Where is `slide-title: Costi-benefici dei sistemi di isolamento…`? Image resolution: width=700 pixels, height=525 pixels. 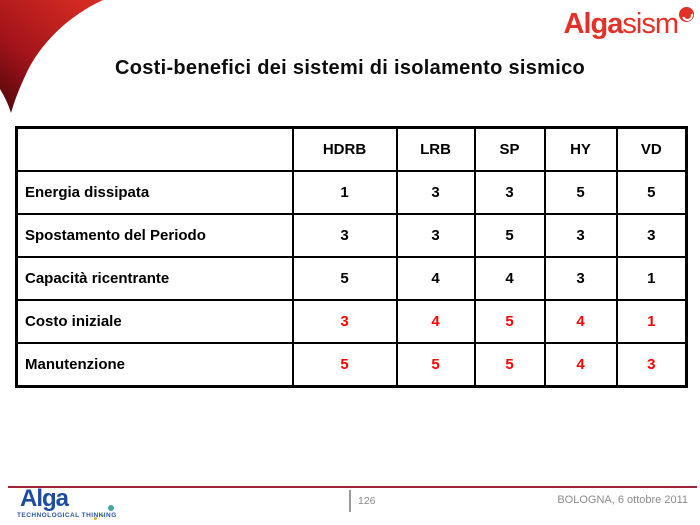 slide-title: Costi-benefici dei sistemi di isolamento… is located at coordinates (350, 68).